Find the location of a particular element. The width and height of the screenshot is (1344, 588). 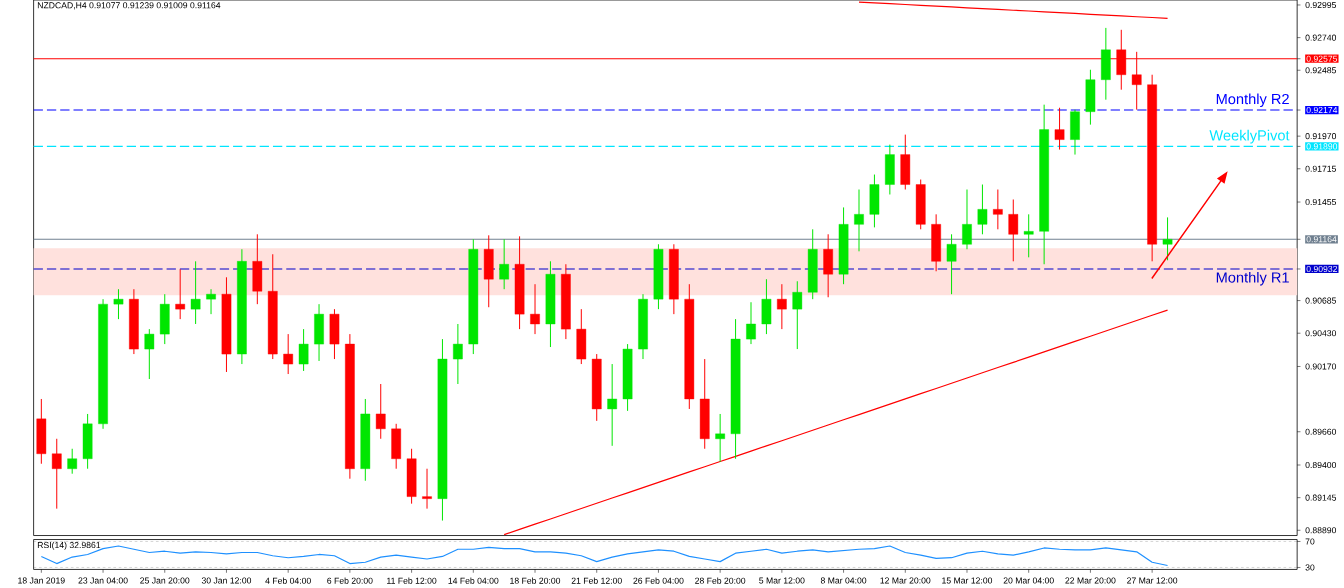

x-tick-label: 21 Feb 12:00 is located at coordinates (596, 580).